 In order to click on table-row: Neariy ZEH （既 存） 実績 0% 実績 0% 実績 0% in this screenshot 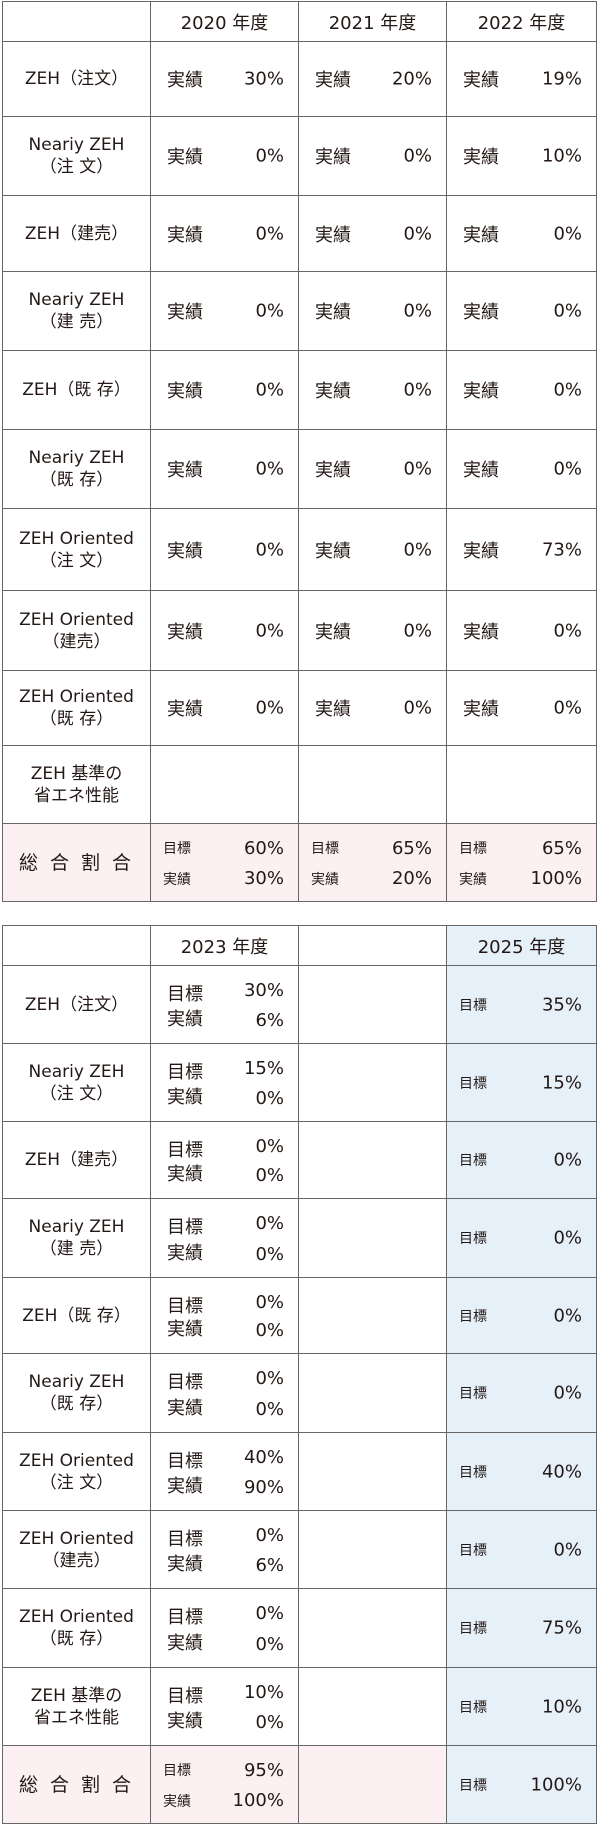, I will do `click(299, 469)`.